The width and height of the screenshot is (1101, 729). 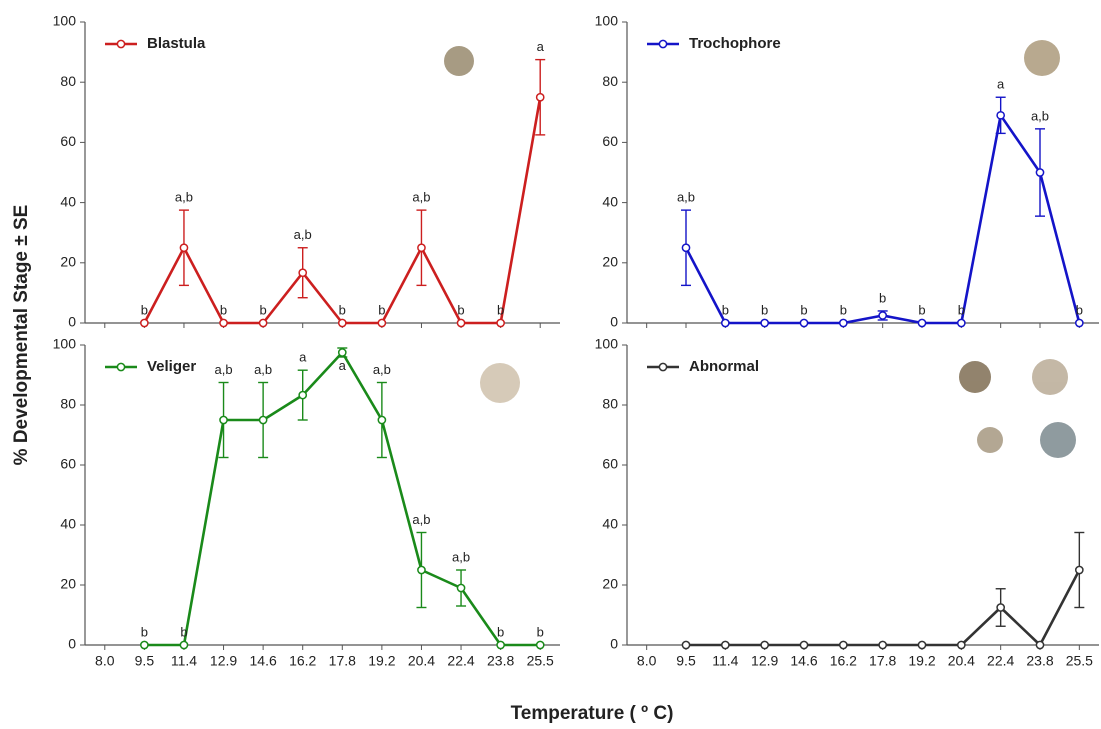 I want to click on x-tick-label: 11.4, so click(x=725, y=661).